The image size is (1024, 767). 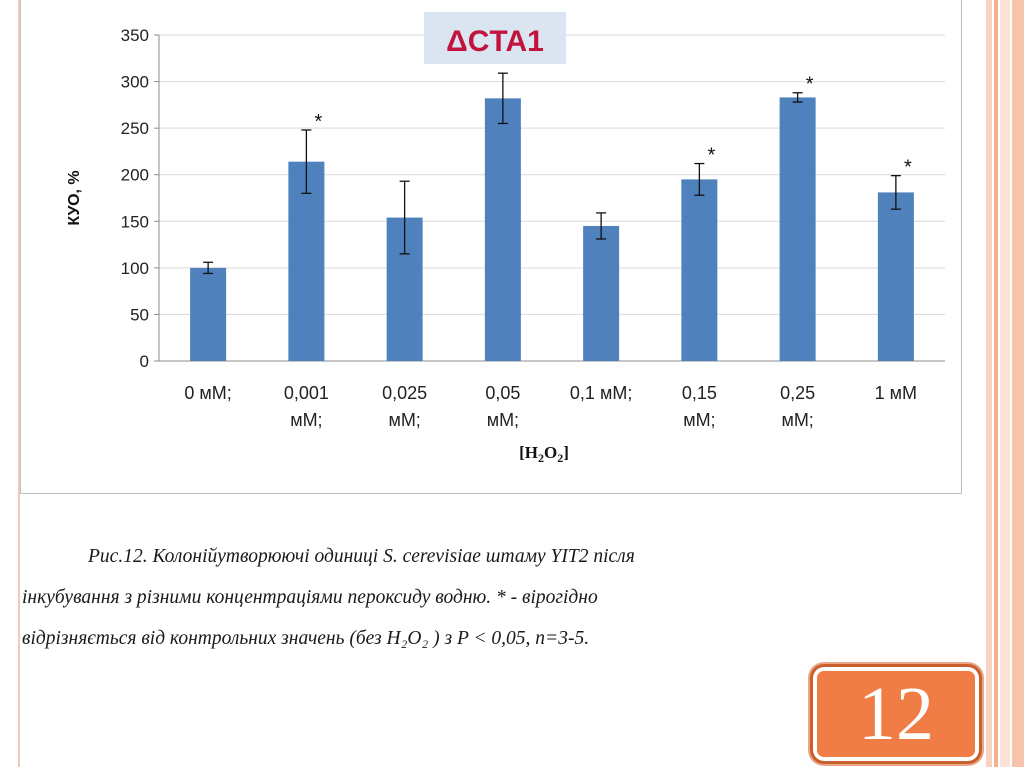 What do you see at coordinates (144, 361) in the screenshot?
I see `y-tick-label: 0` at bounding box center [144, 361].